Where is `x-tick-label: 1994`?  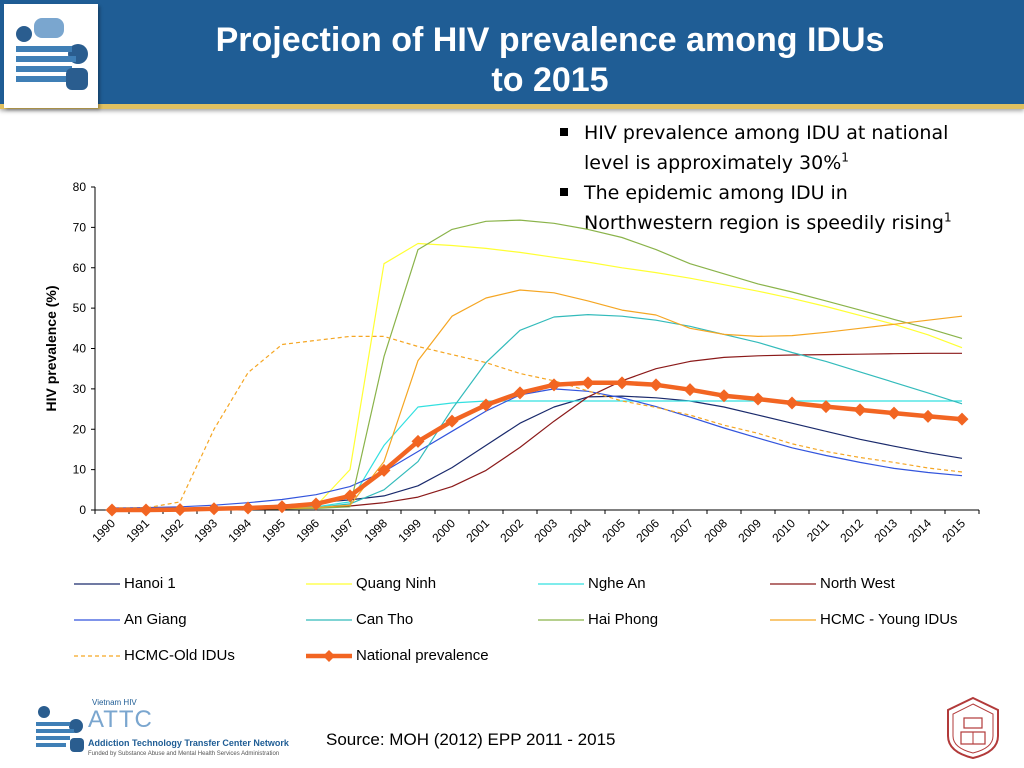 x-tick-label: 1994 is located at coordinates (239, 530).